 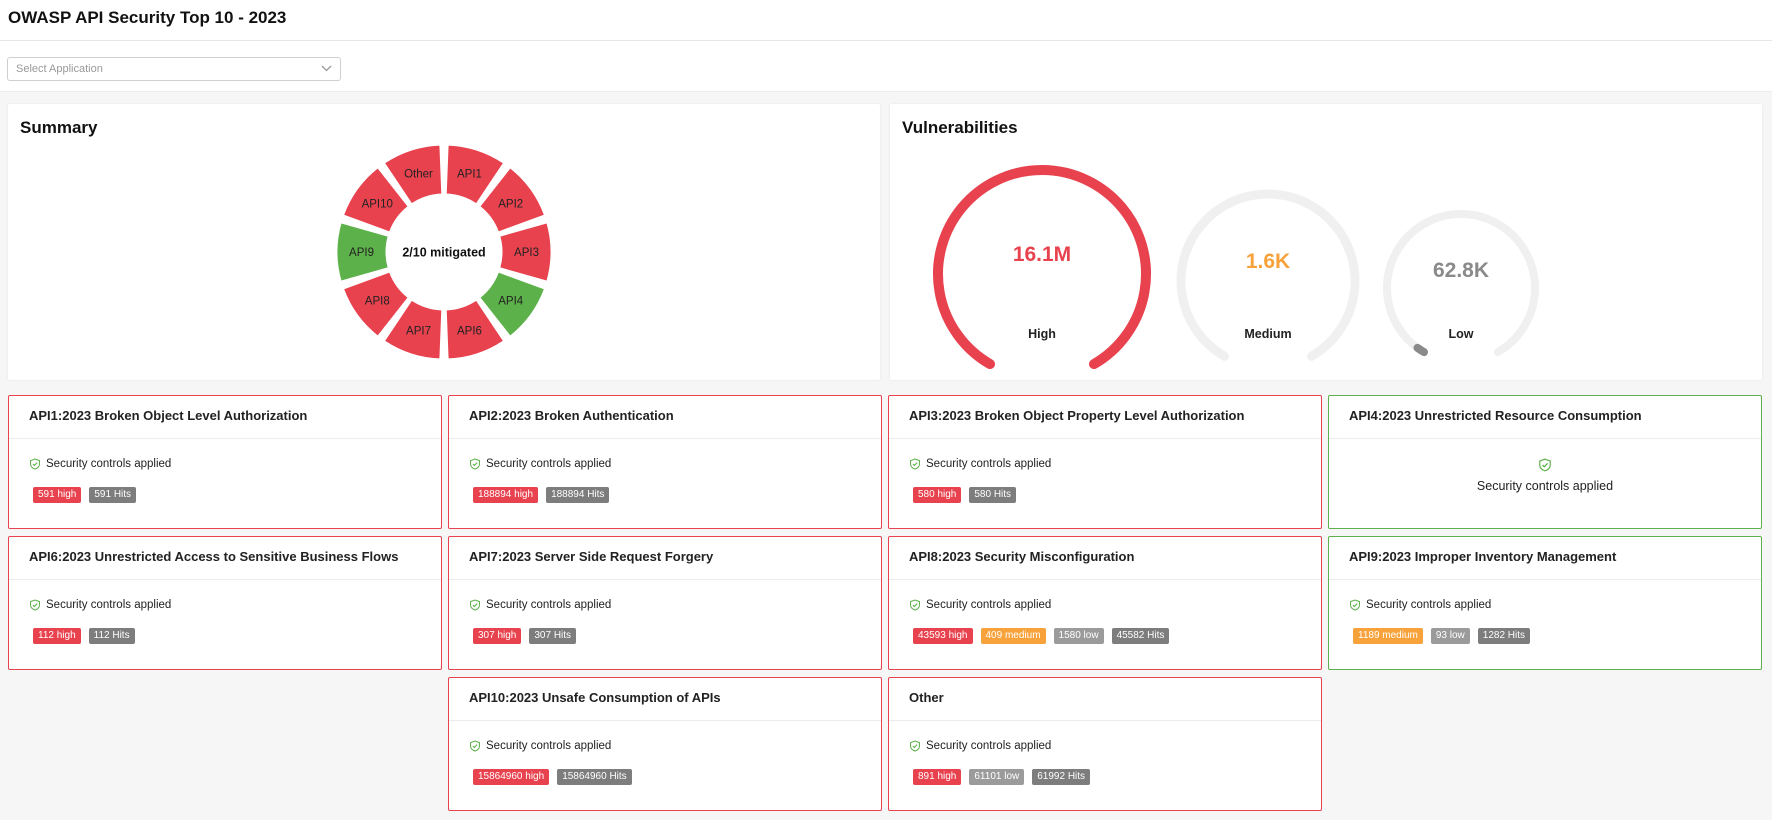 I want to click on donut-segment-label: API10, so click(x=377, y=205).